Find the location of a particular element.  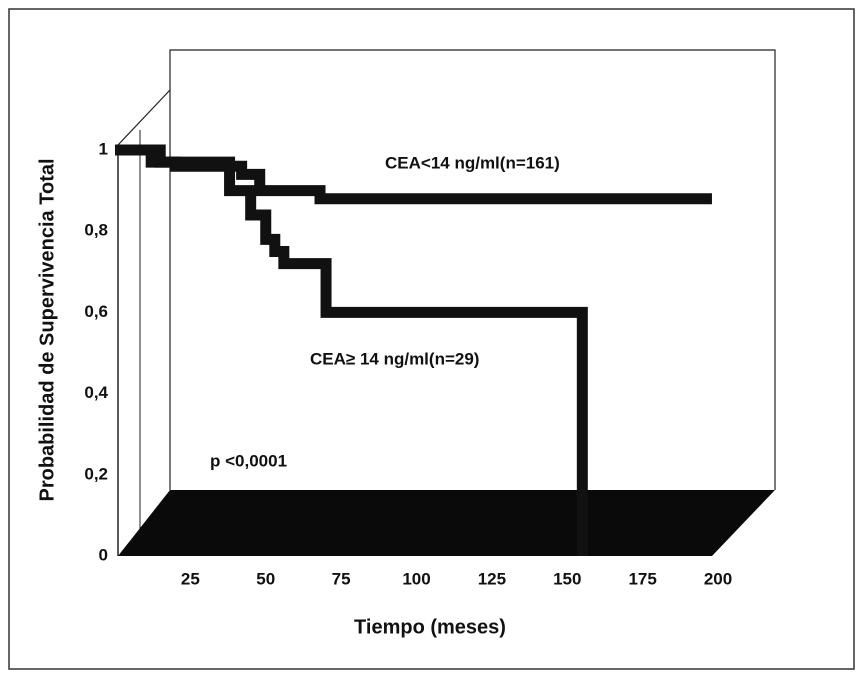

y-tick-label: 0,2 is located at coordinates (96, 473).